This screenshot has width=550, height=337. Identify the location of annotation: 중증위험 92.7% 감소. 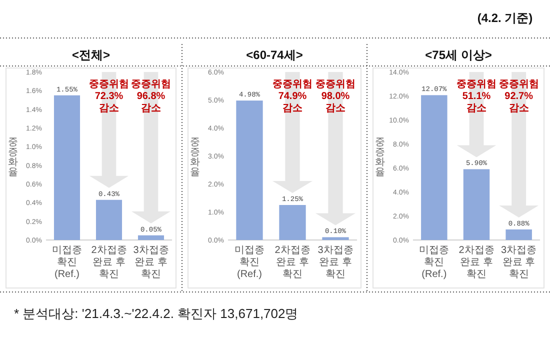
(518, 96).